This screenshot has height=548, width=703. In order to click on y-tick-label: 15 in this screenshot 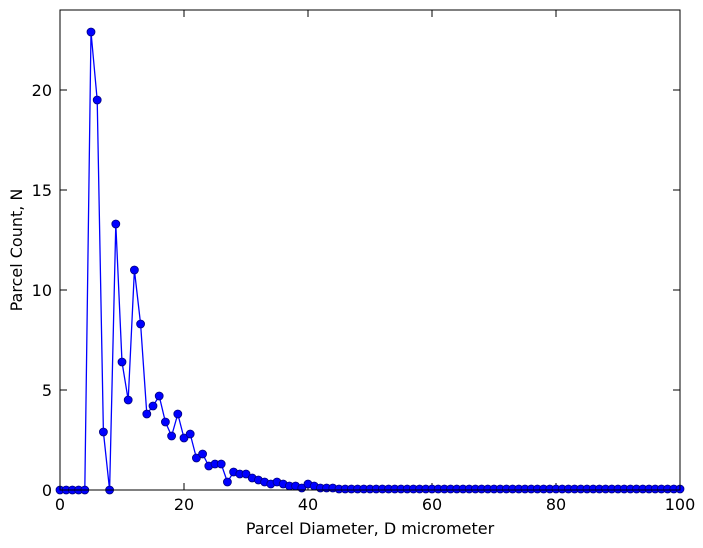, I will do `click(42, 190)`.